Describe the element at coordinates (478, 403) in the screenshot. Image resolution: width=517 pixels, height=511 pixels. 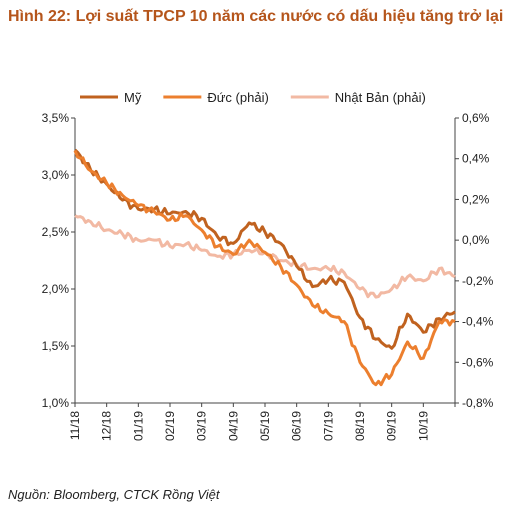
I see `right-tick-label: -0,8%` at that location.